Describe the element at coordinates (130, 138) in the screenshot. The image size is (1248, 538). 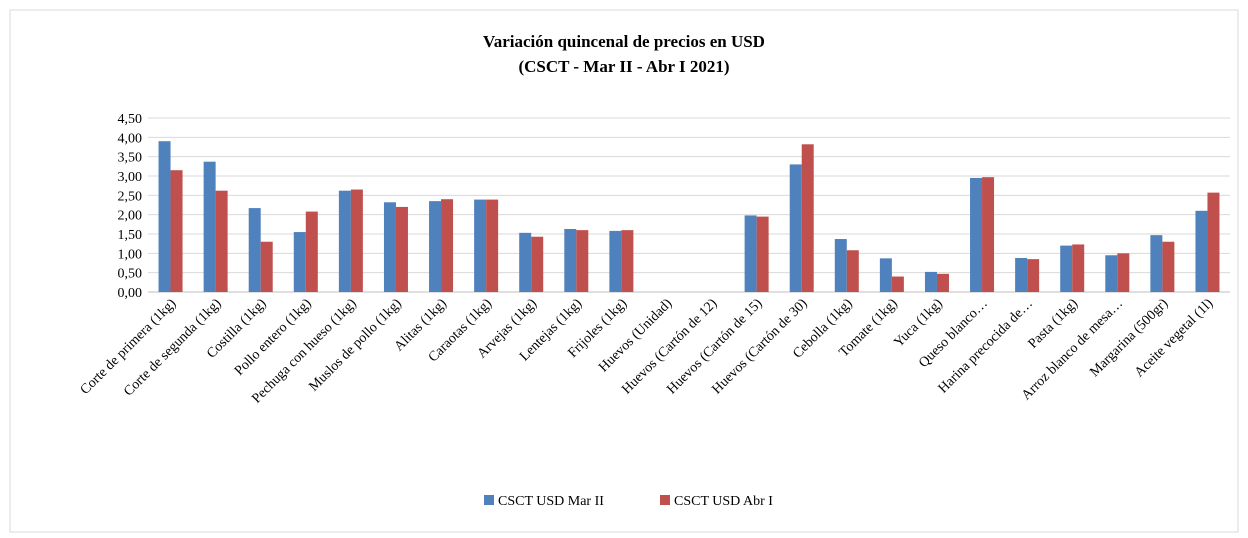
I see `y-tick-label: 4,00` at that location.